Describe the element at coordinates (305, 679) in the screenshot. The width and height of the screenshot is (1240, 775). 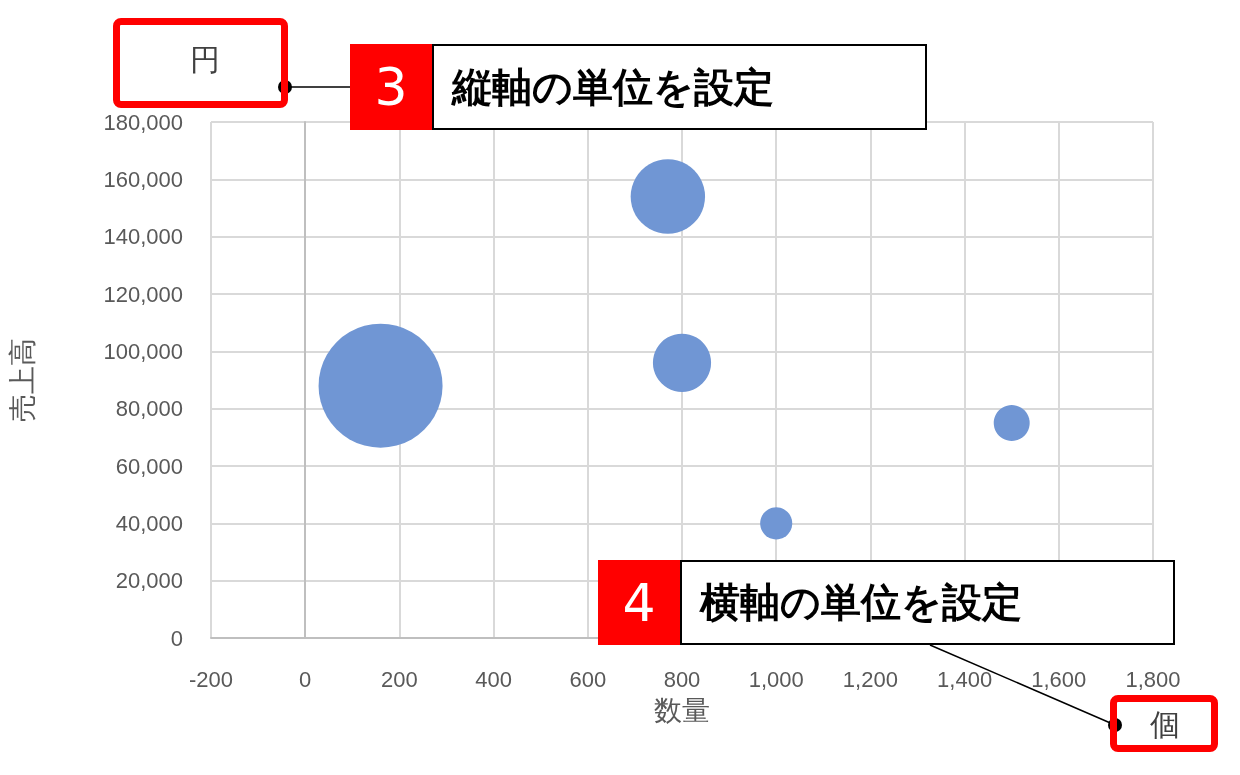
I see `x-tick-label: 0` at that location.